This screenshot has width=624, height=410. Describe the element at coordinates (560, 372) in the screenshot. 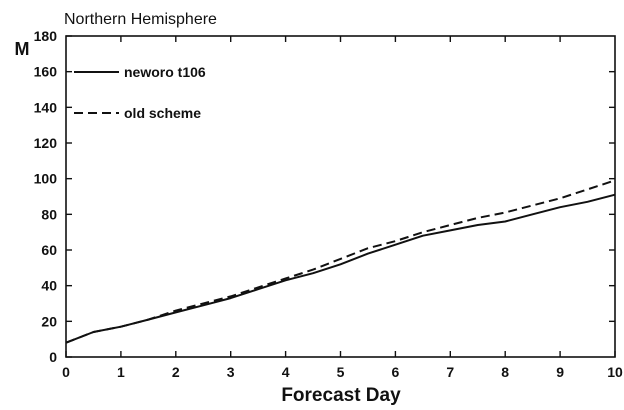

I see `x-tick-label: 9` at that location.